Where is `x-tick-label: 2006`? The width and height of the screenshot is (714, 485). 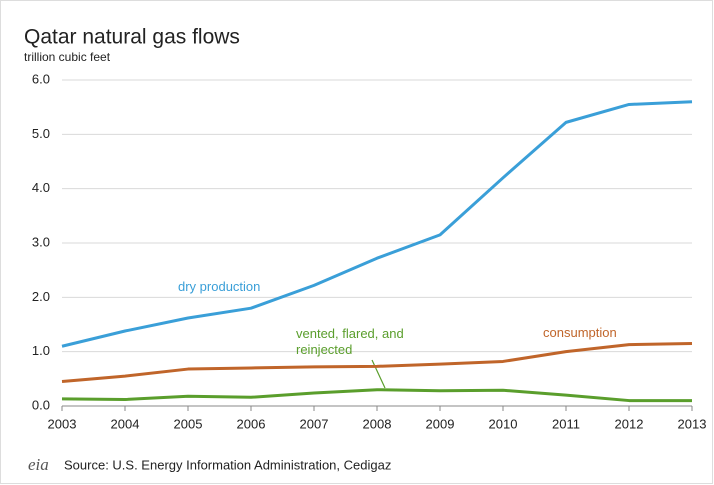
x-tick-label: 2006 is located at coordinates (251, 423).